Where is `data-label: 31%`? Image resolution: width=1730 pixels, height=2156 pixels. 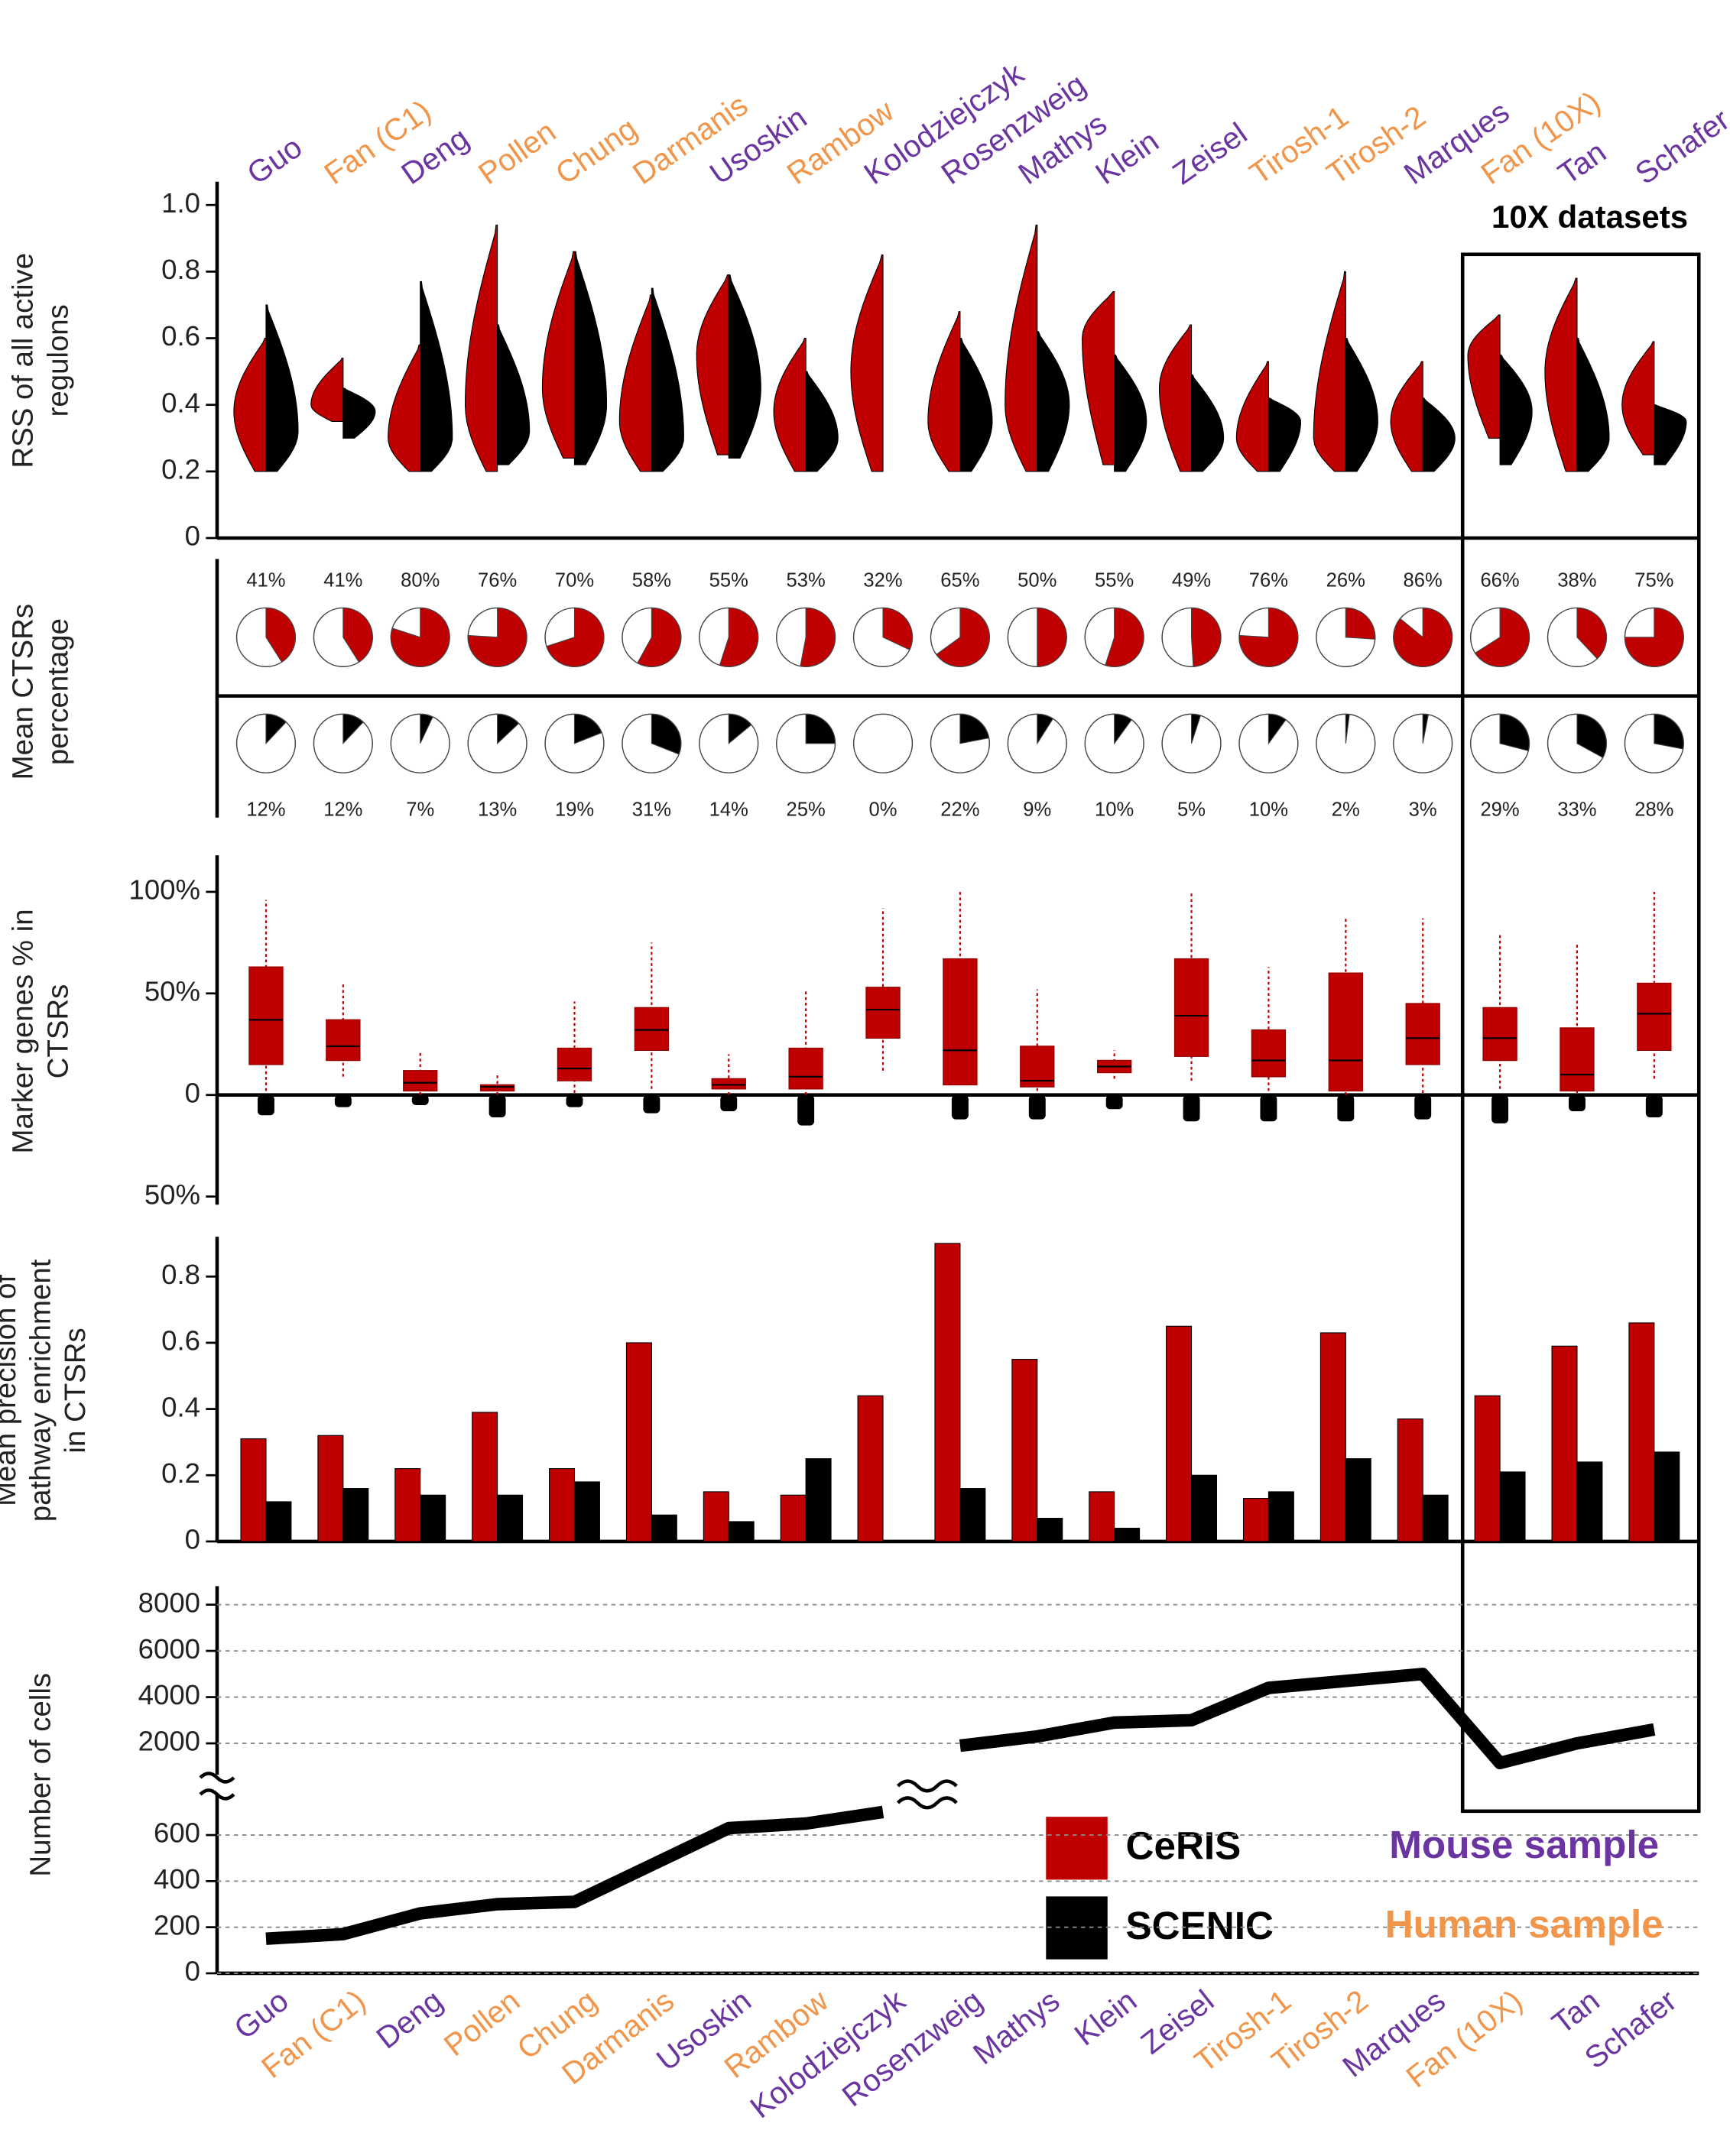 data-label: 31% is located at coordinates (651, 810).